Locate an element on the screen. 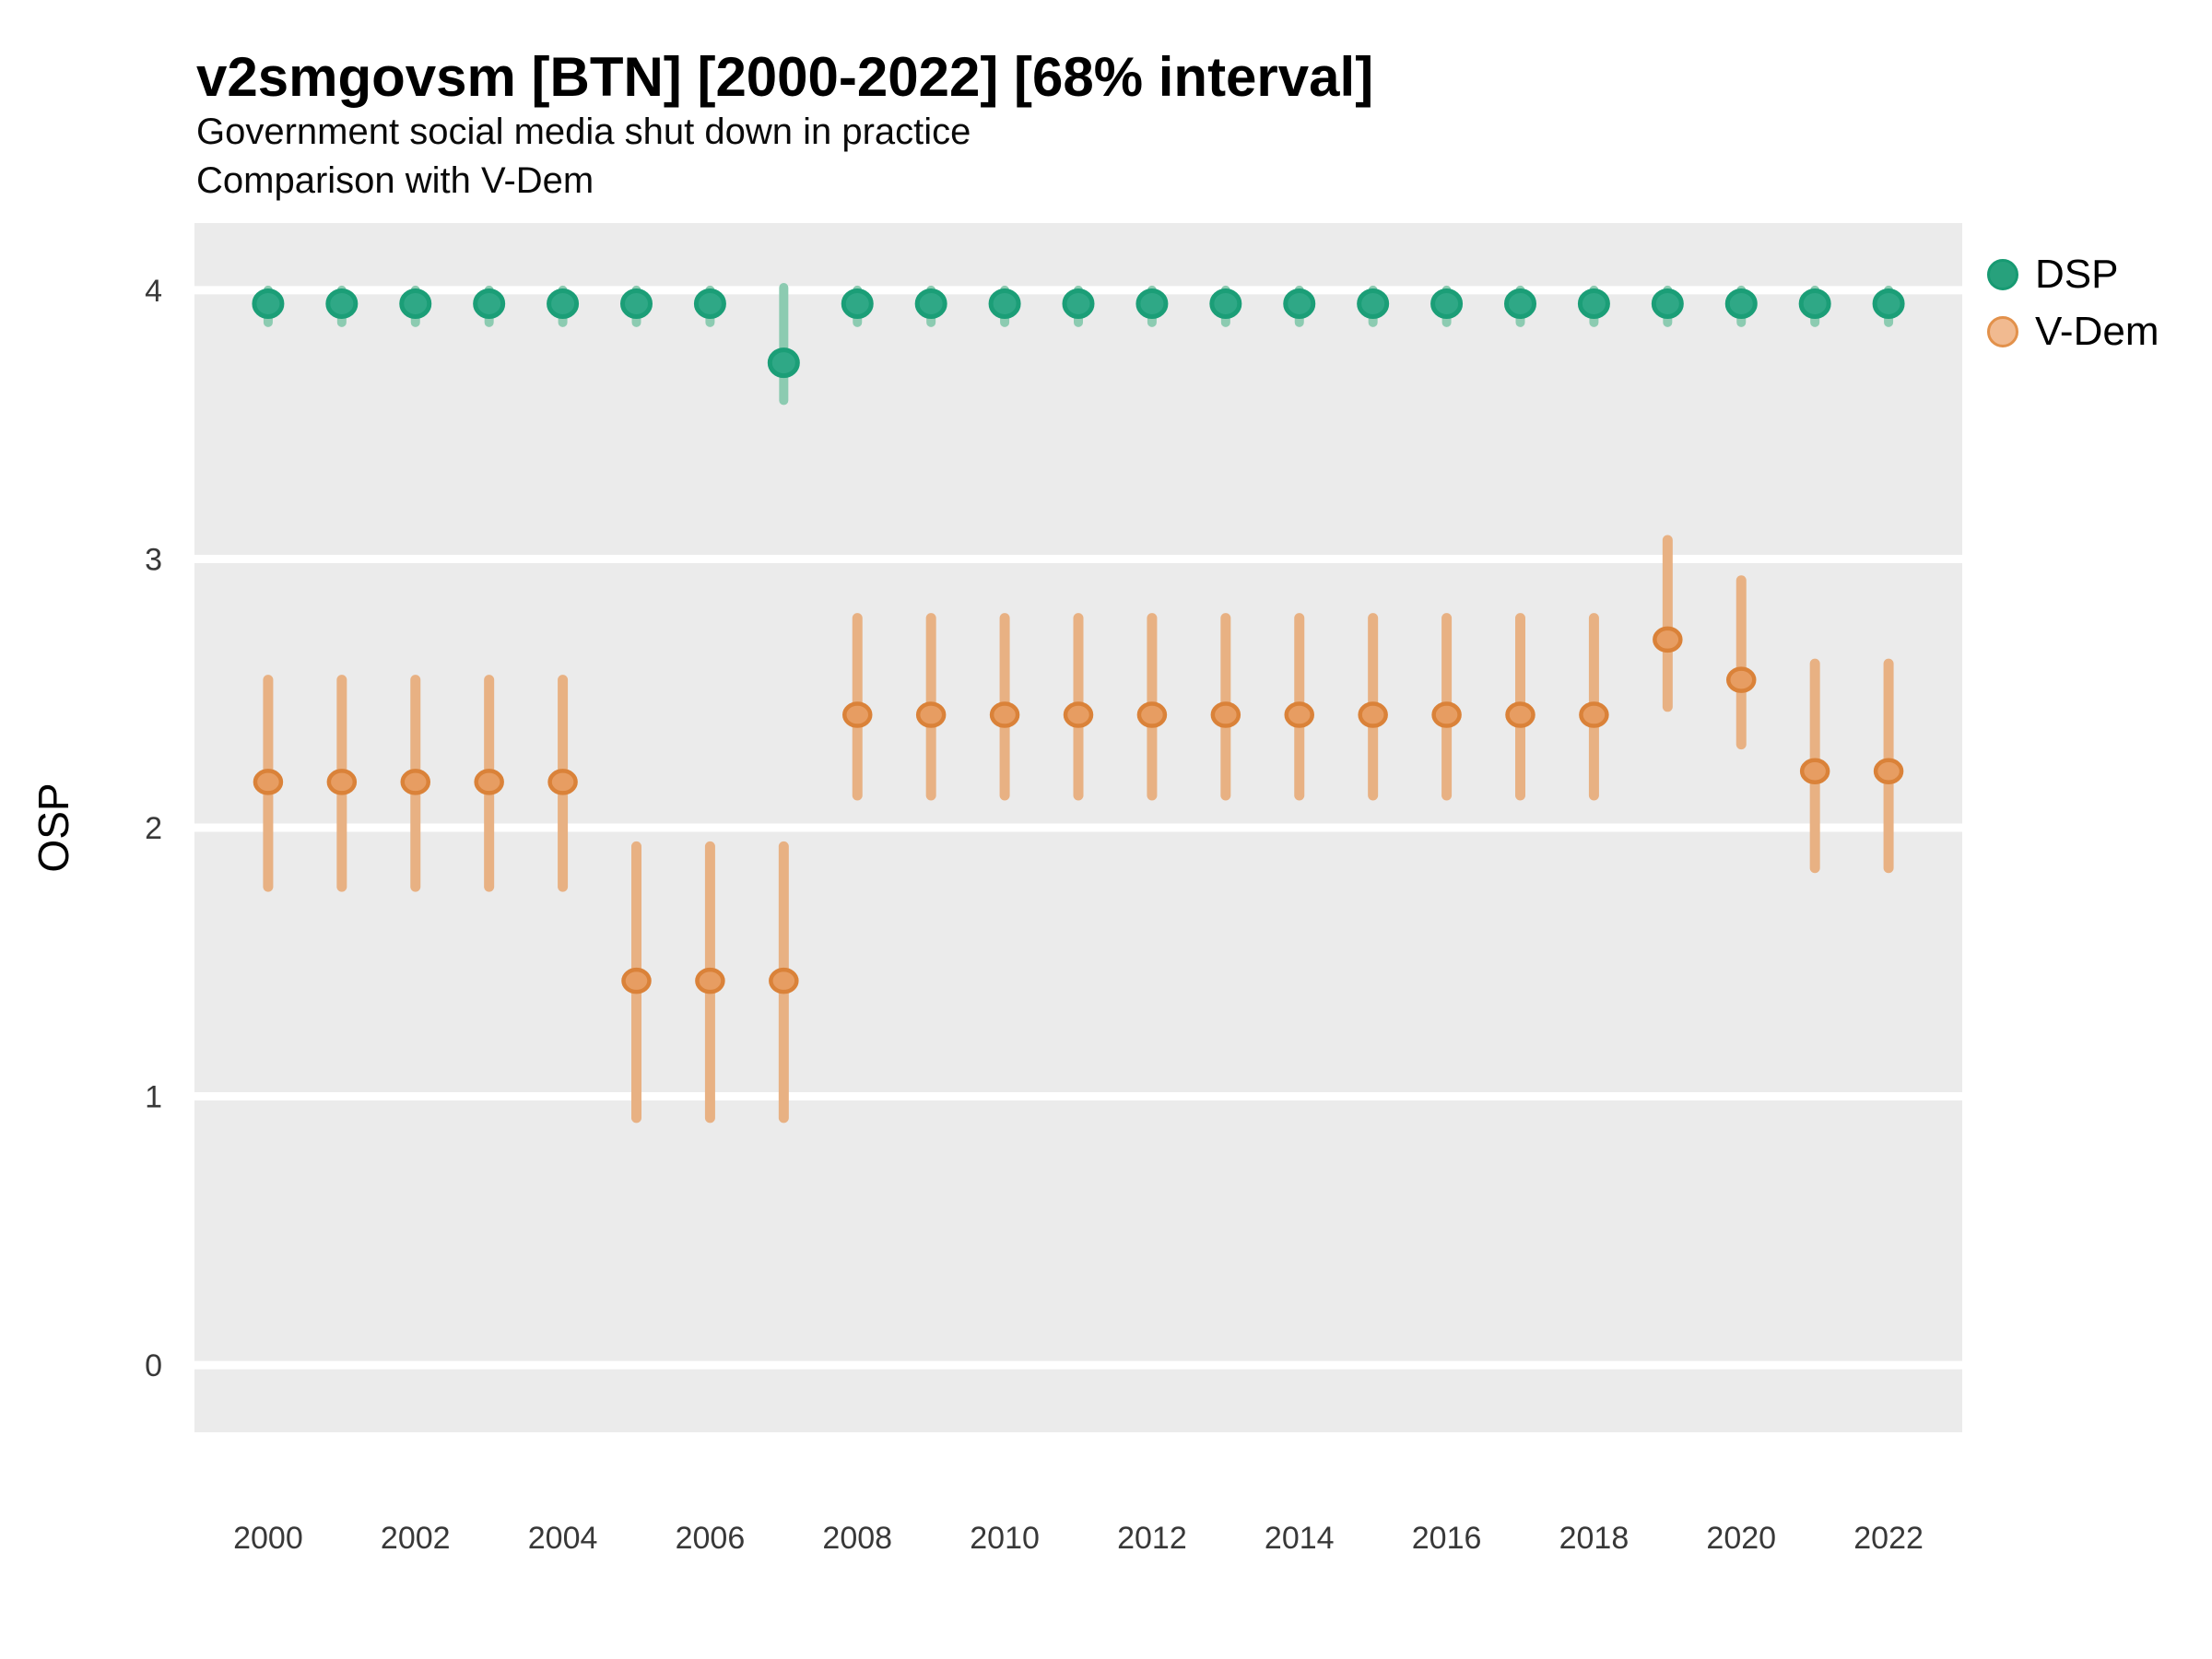  dsp-point-2014 is located at coordinates (1299, 303).